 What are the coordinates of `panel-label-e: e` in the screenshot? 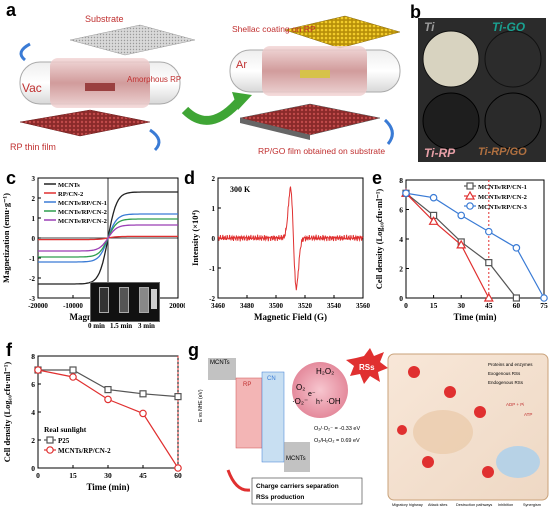 It's located at (377, 178).